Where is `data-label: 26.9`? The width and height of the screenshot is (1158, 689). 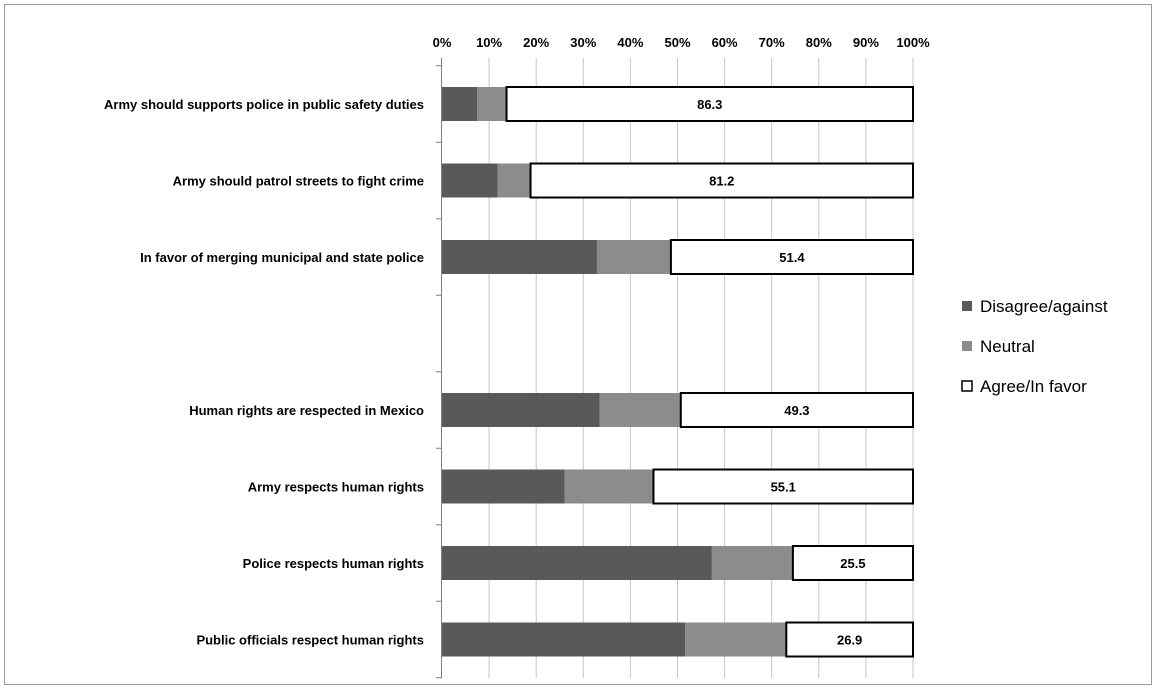 data-label: 26.9 is located at coordinates (849, 640).